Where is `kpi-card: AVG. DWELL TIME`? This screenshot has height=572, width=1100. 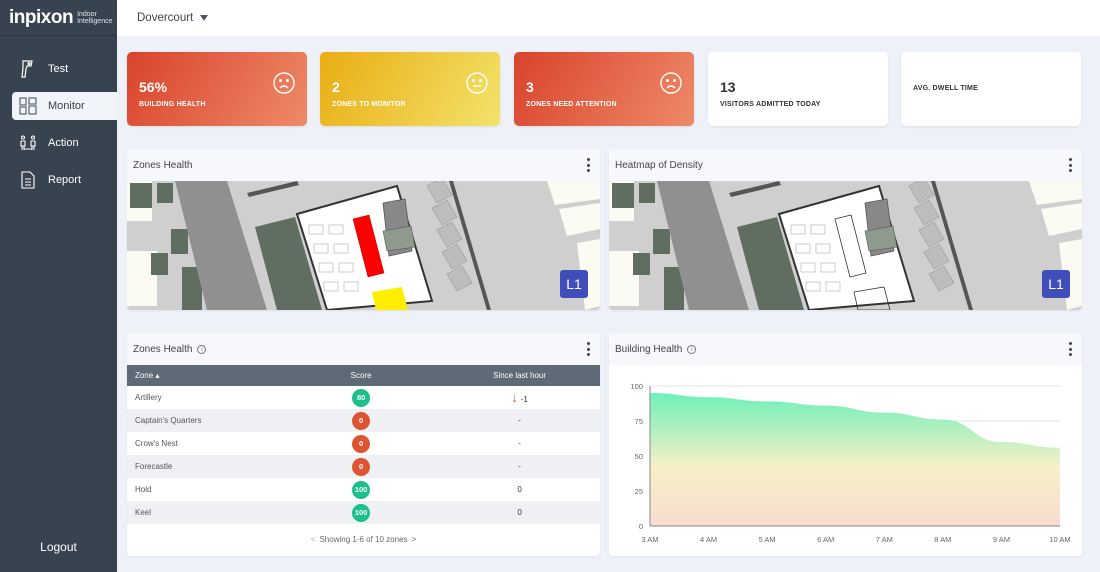 kpi-card: AVG. DWELL TIME is located at coordinates (991, 89).